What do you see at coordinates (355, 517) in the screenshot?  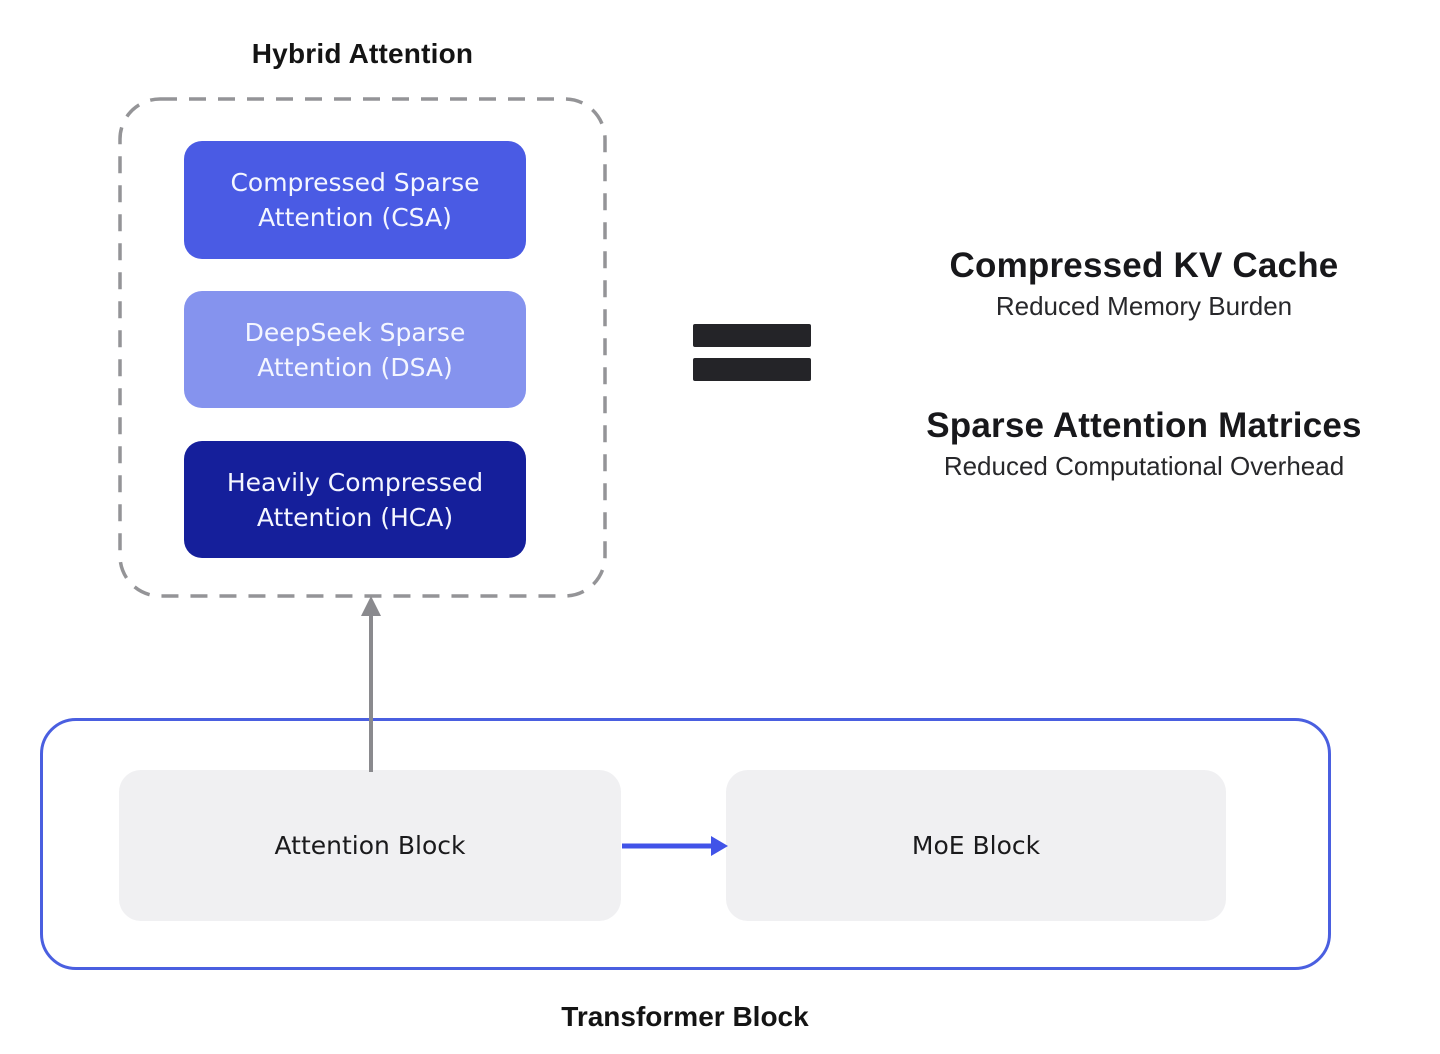 I see `hca-label-line2: Attention (HCA)` at bounding box center [355, 517].